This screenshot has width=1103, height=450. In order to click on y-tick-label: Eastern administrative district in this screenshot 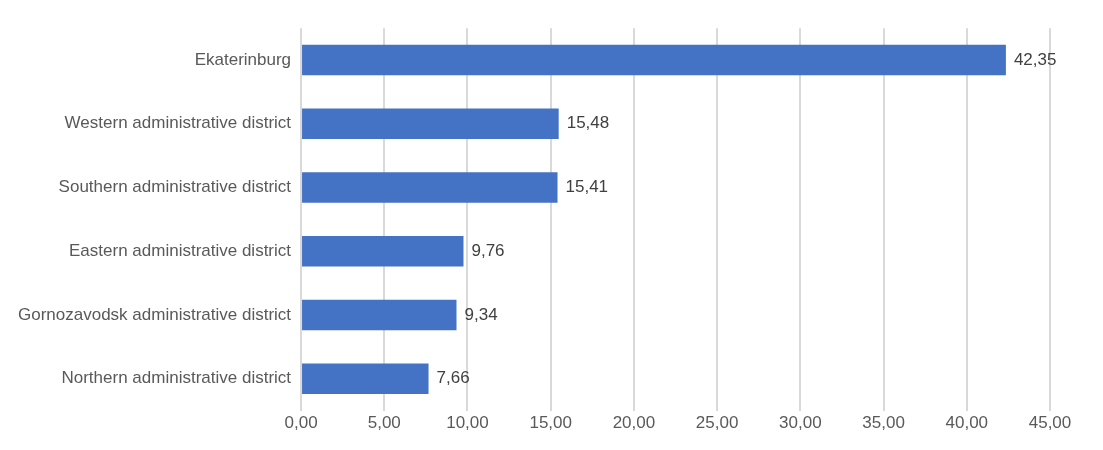, I will do `click(180, 250)`.